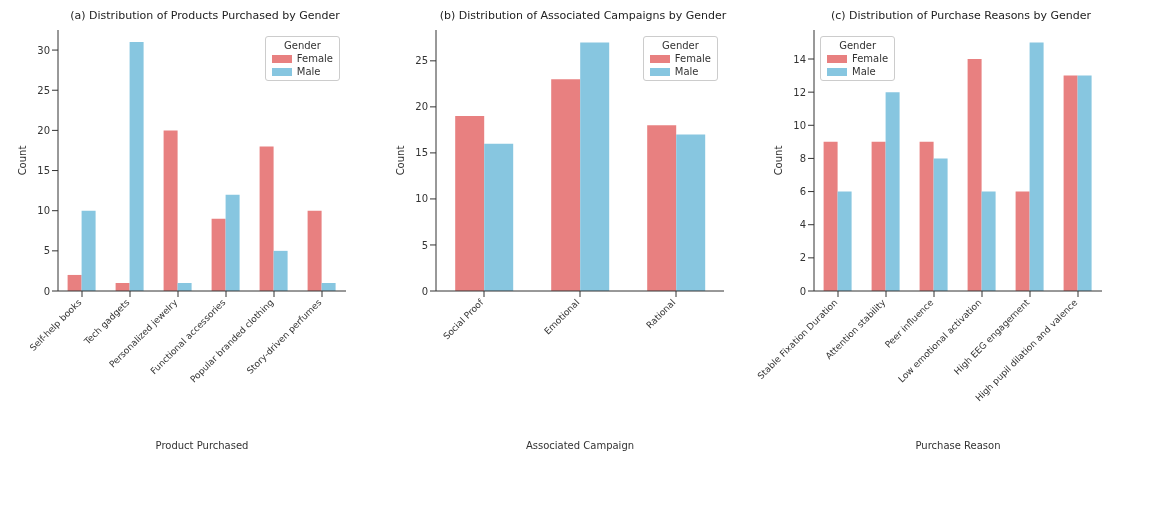 This screenshot has height=508, width=1159. I want to click on chart-title: (a) Distribution of Products Purchased by Gender, so click(205, 16).